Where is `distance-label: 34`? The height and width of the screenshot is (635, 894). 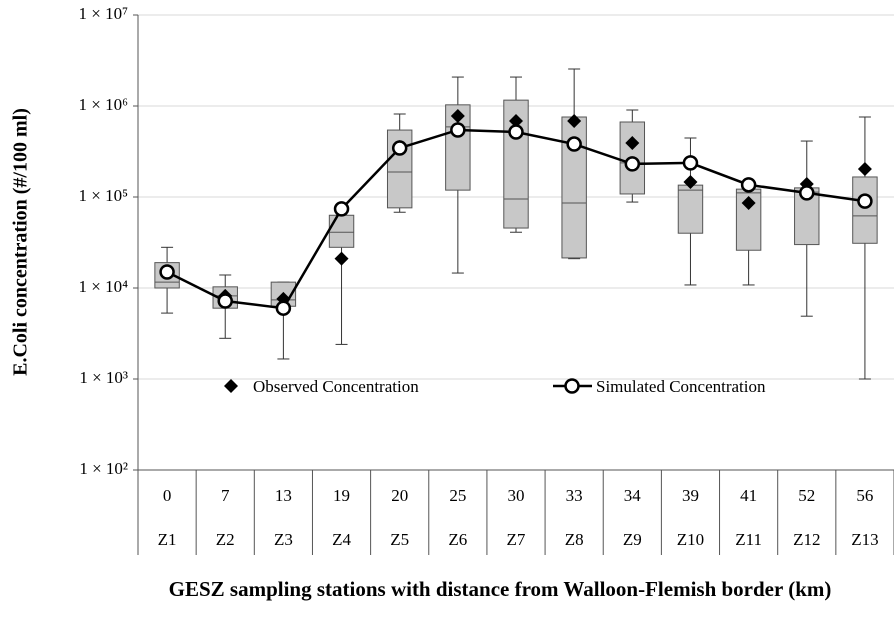
distance-label: 34 is located at coordinates (633, 495).